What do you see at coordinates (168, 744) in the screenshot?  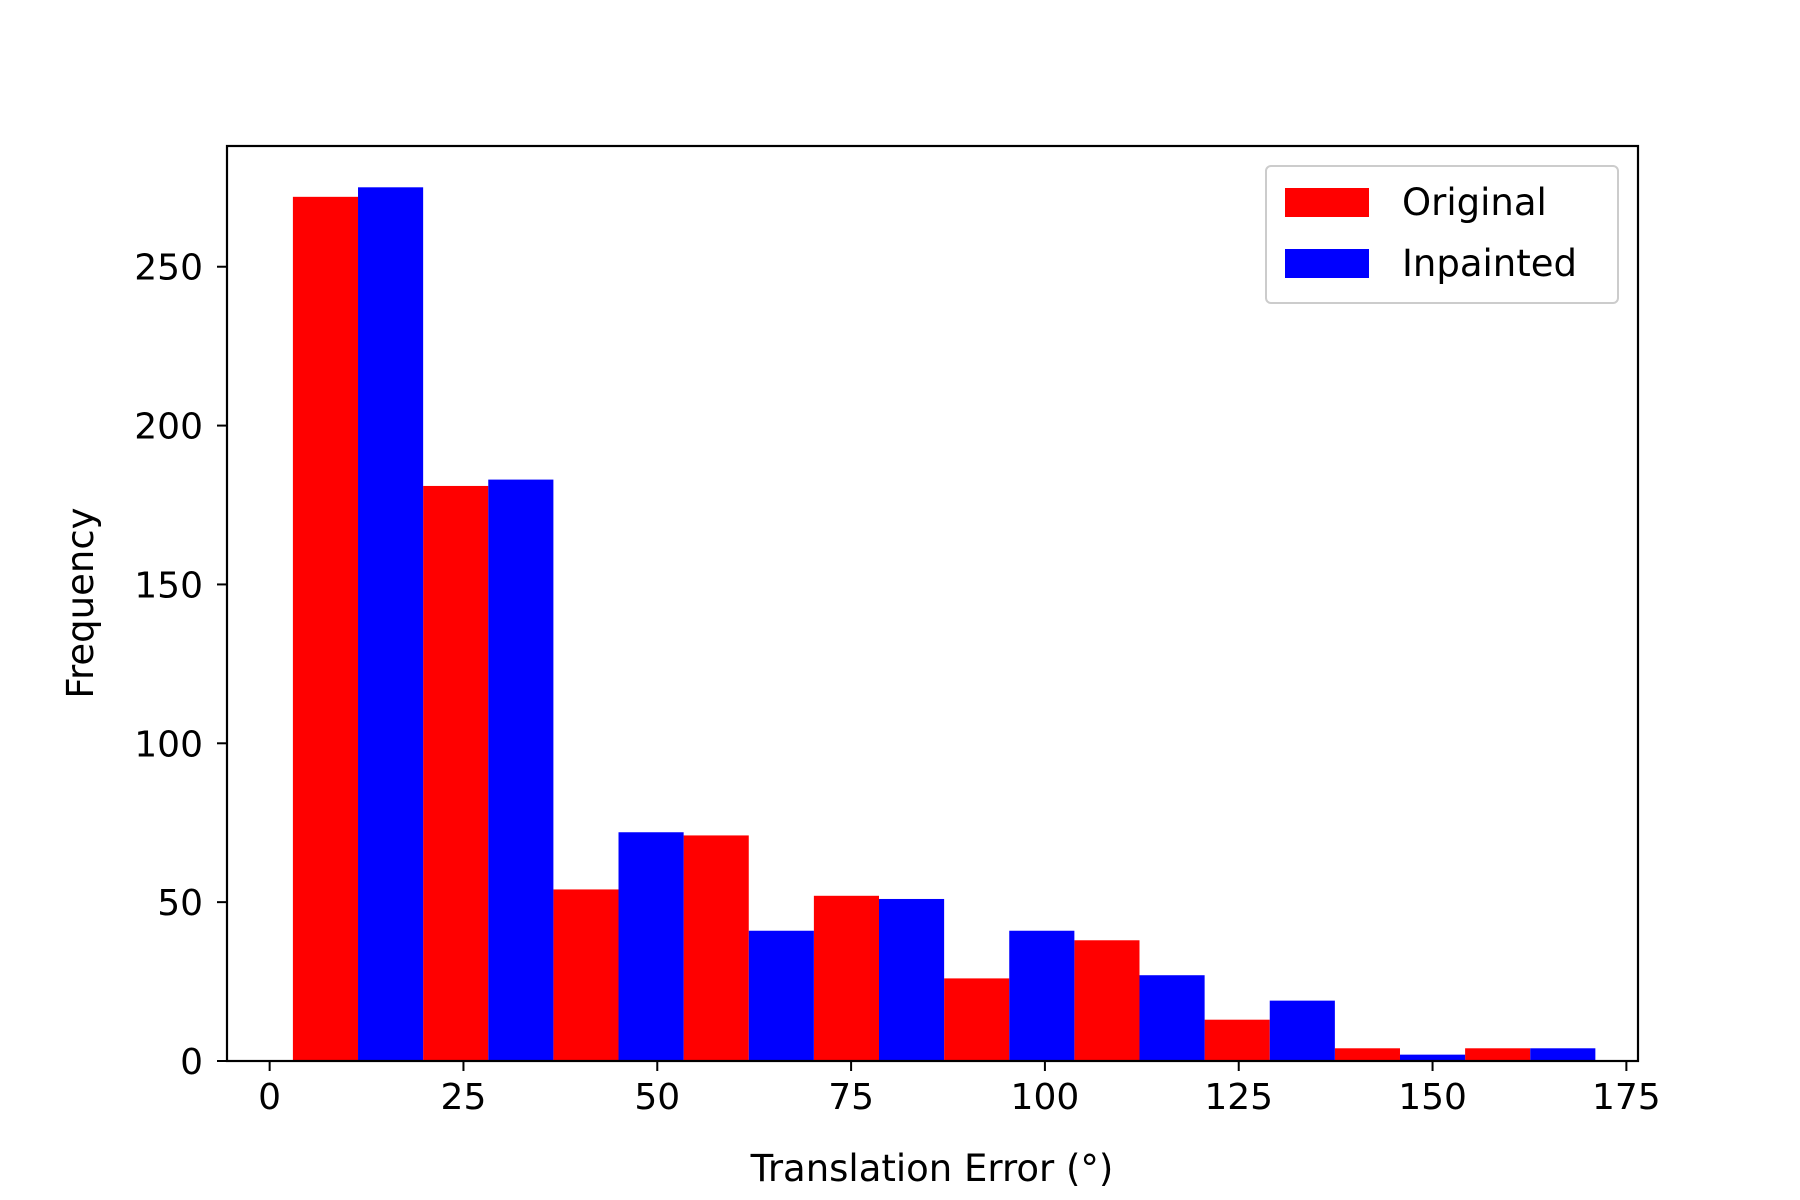 I see `y-tick-label: 100` at bounding box center [168, 744].